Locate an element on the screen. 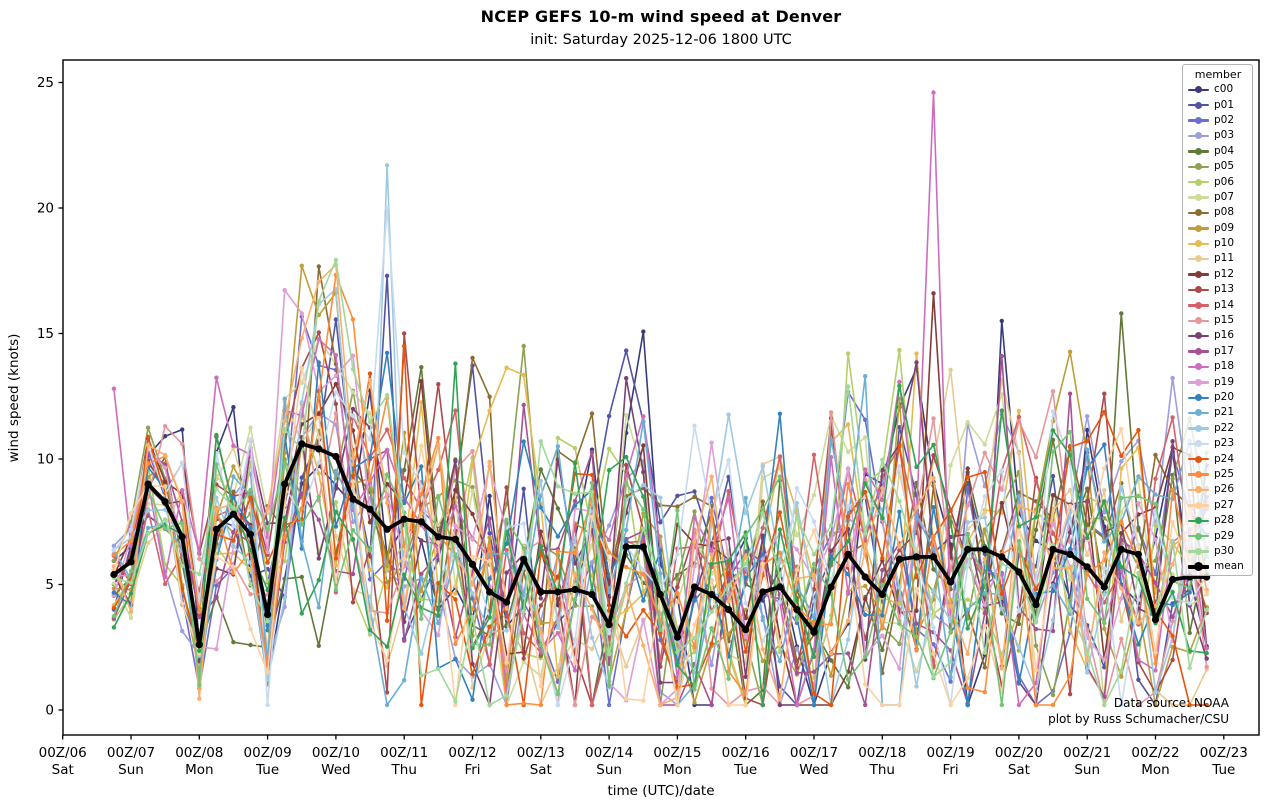 This screenshot has height=812, width=1266. legend-label: p05 is located at coordinates (1224, 166).